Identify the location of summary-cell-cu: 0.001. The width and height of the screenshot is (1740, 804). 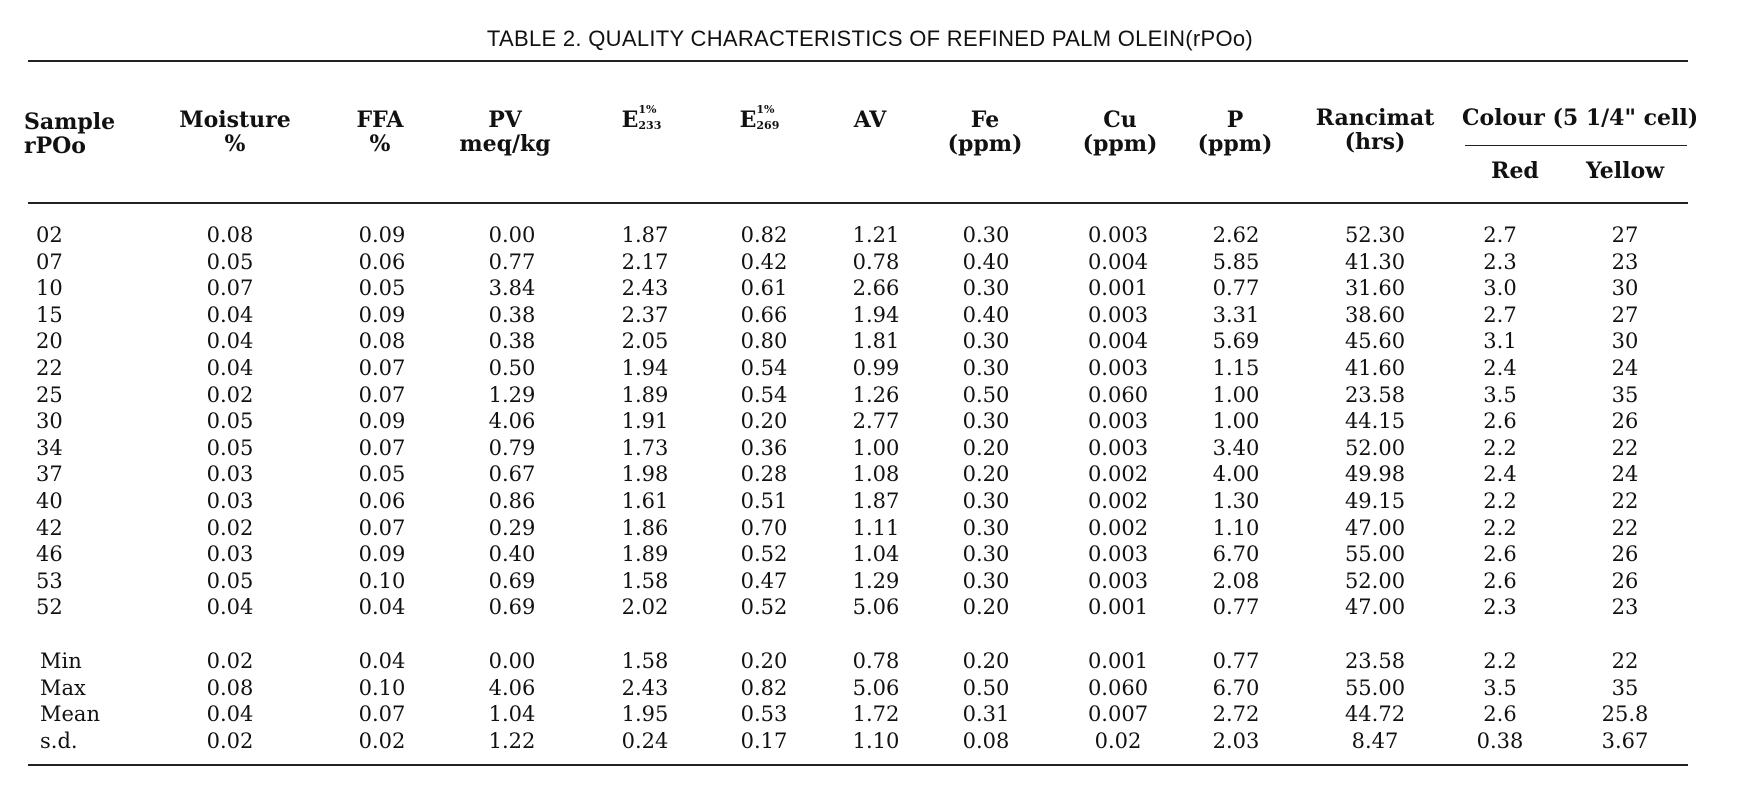
(1118, 661).